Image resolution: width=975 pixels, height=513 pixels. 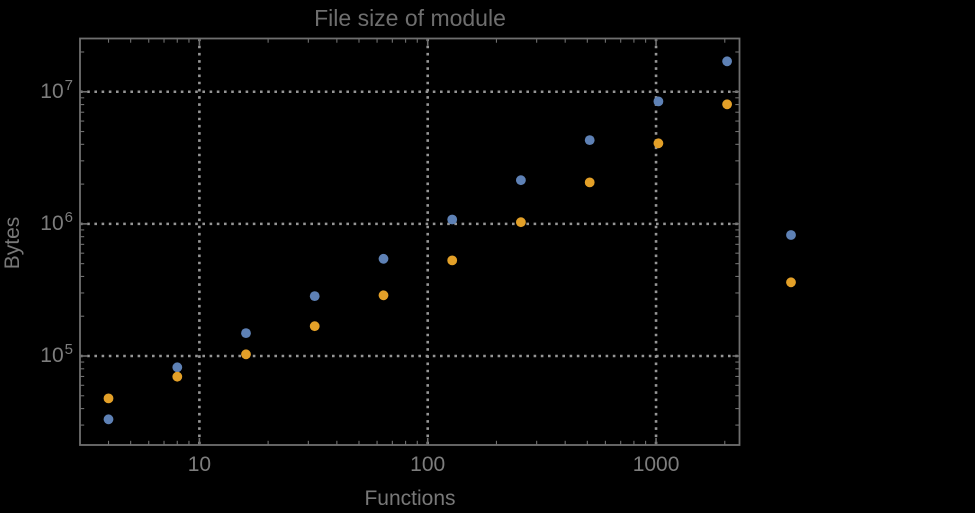 What do you see at coordinates (410, 498) in the screenshot?
I see `x-axis-label: Functions` at bounding box center [410, 498].